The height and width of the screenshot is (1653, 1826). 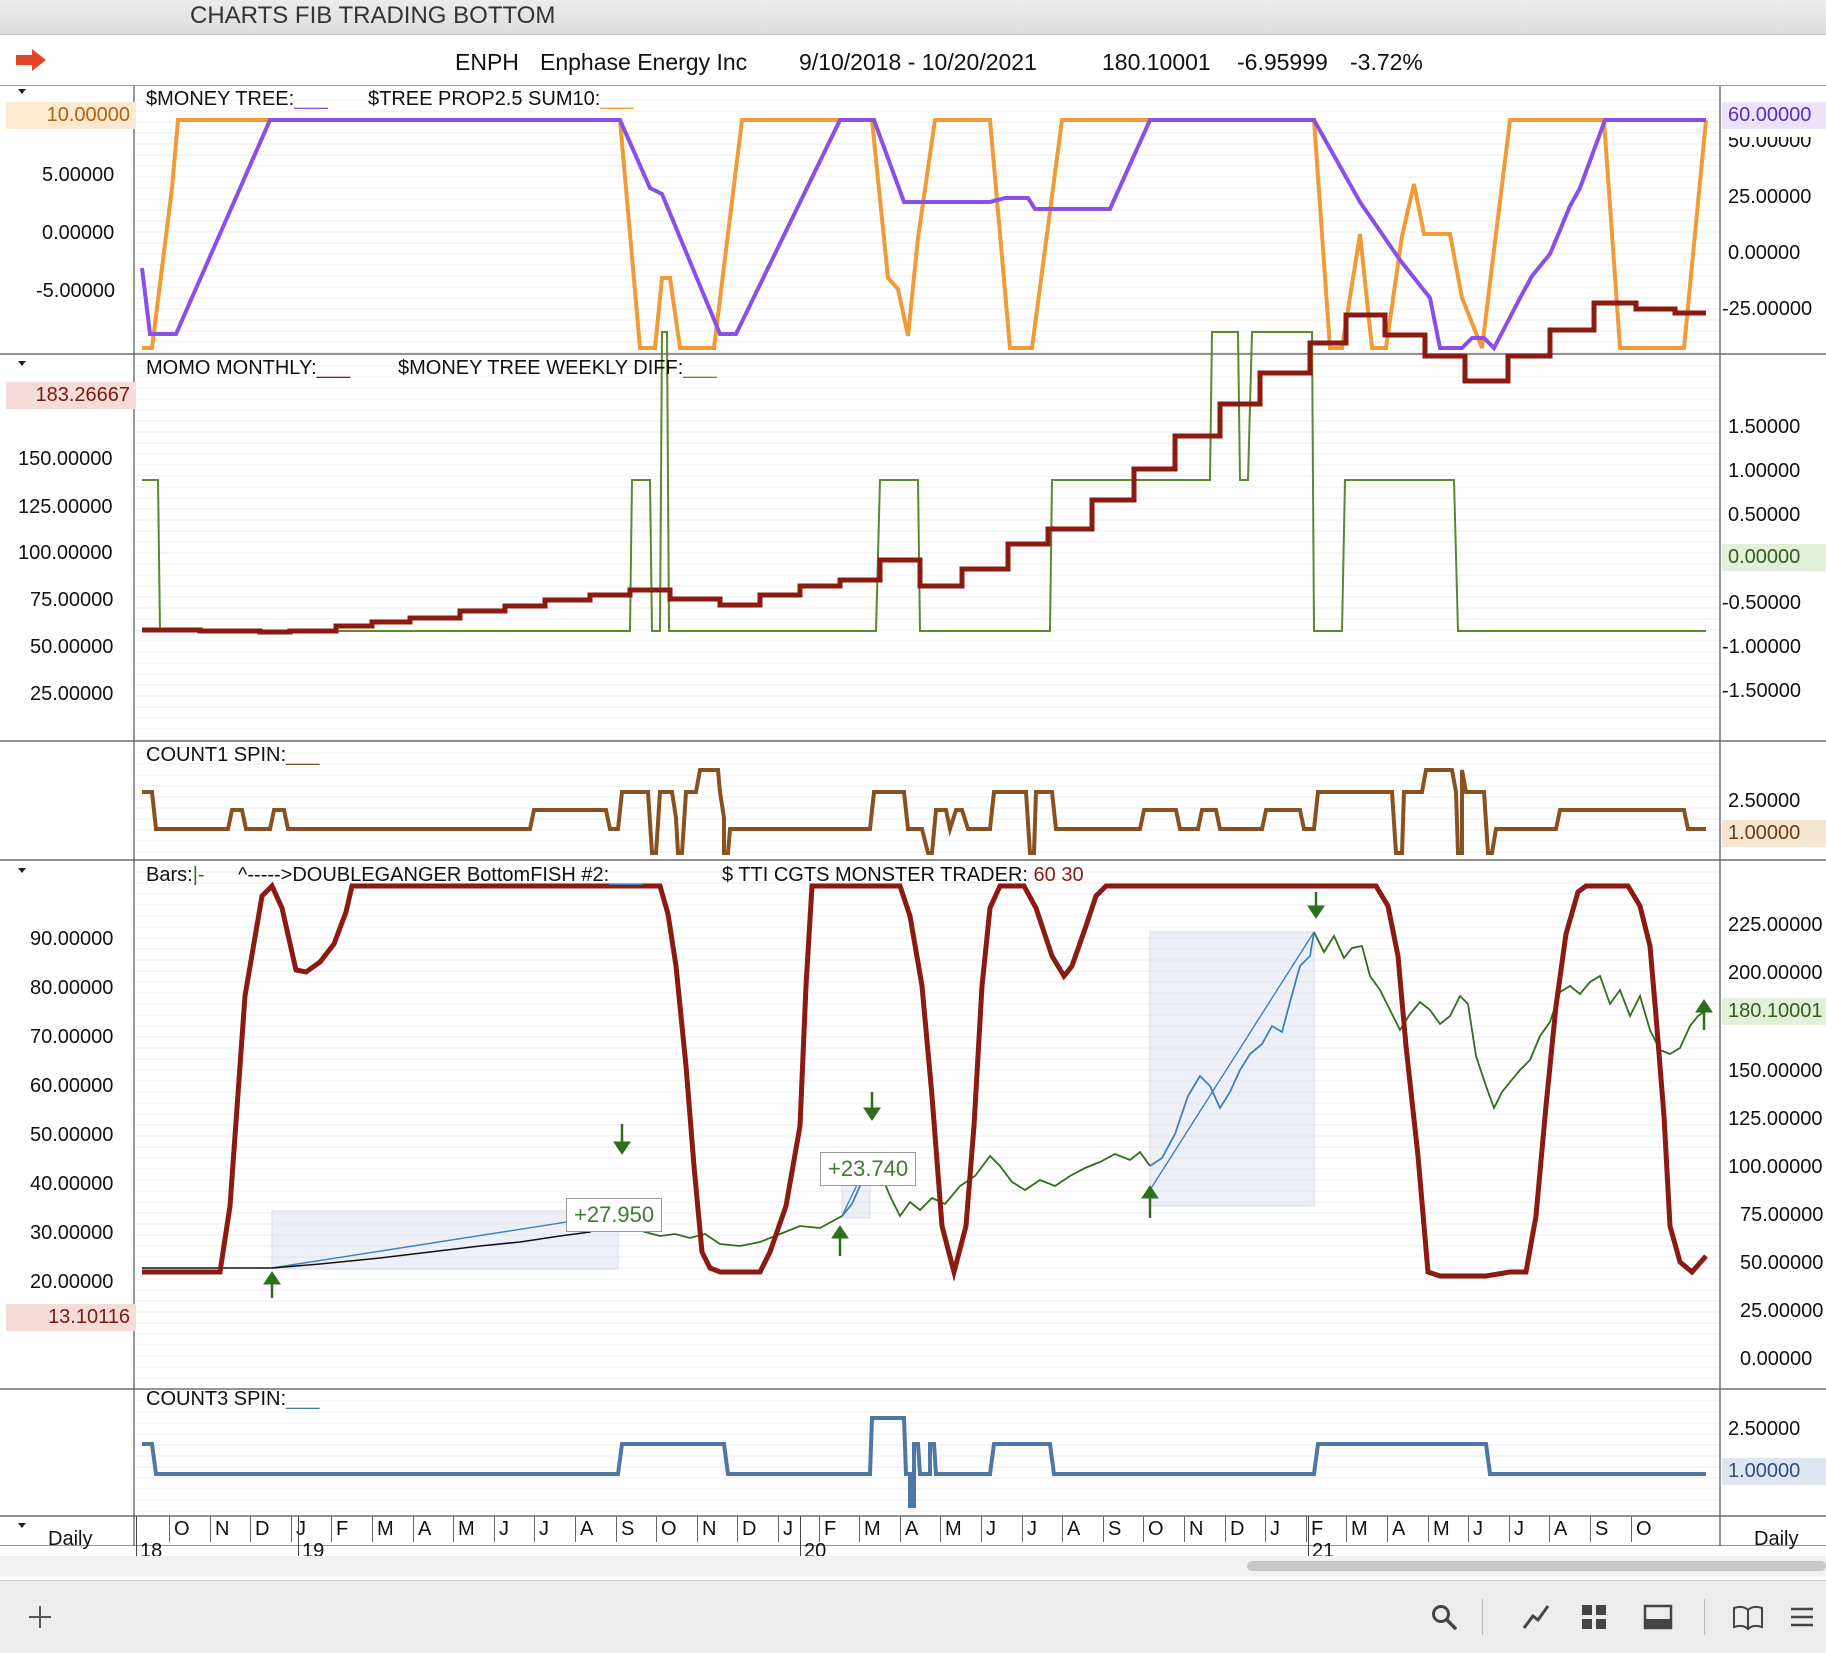 I want to click on pane2-title-momo: MOMO MONTHLY:___, so click(x=248, y=368).